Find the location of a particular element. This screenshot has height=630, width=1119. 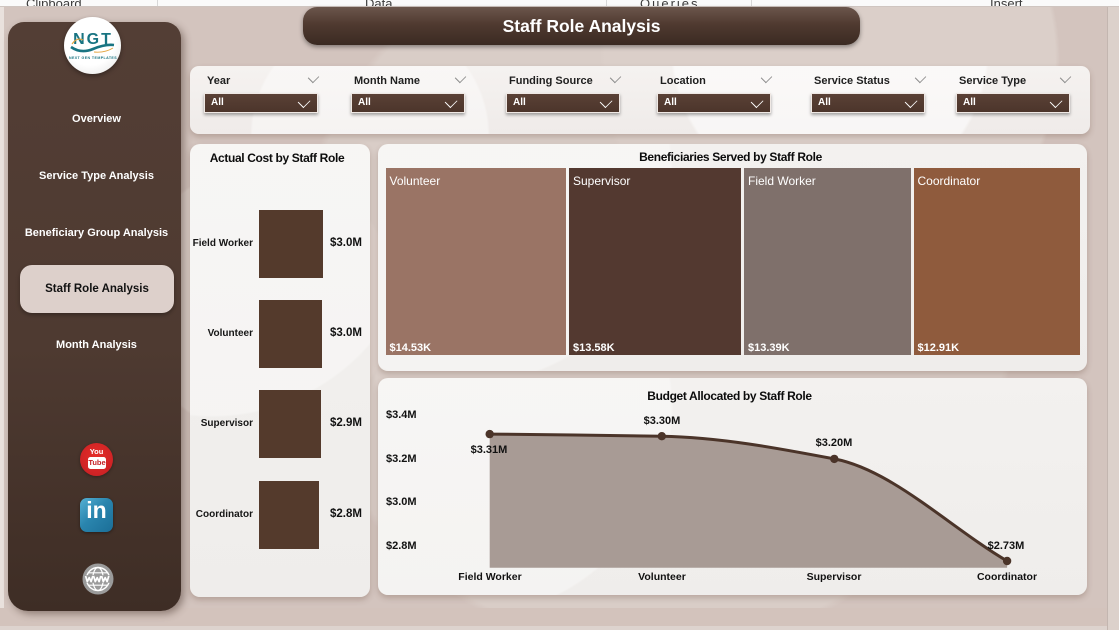

svg-text: NEXT GEN TEMPLATES is located at coordinates (93, 58).